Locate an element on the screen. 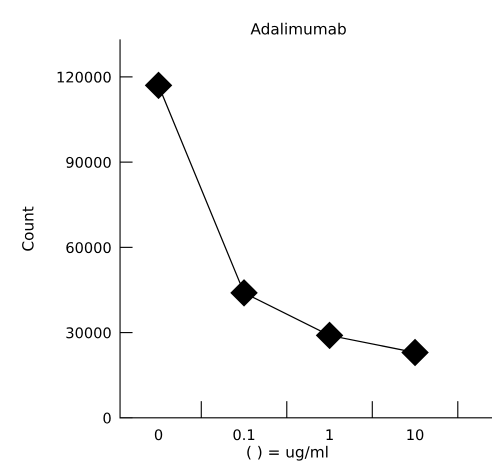 Image resolution: width=492 pixels, height=470 pixels. y-tick-label: 60000 is located at coordinates (88, 248).